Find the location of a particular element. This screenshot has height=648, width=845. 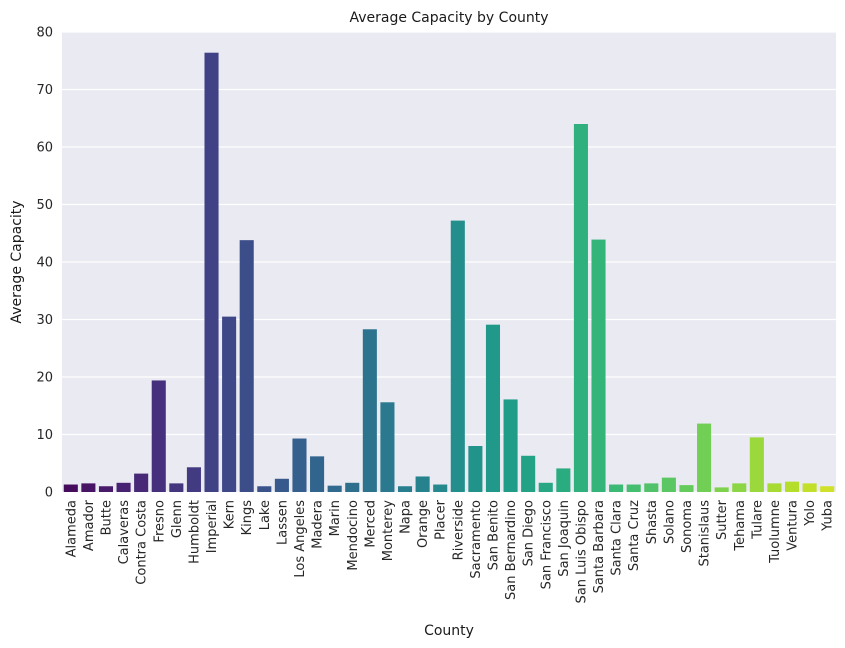

bar-yolo is located at coordinates (809, 487).